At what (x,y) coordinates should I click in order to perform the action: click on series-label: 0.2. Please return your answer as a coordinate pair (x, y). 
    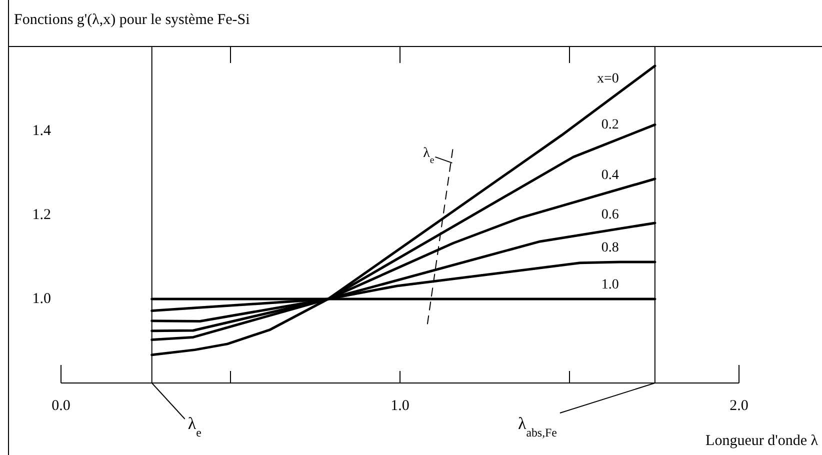
    Looking at the image, I should click on (610, 125).